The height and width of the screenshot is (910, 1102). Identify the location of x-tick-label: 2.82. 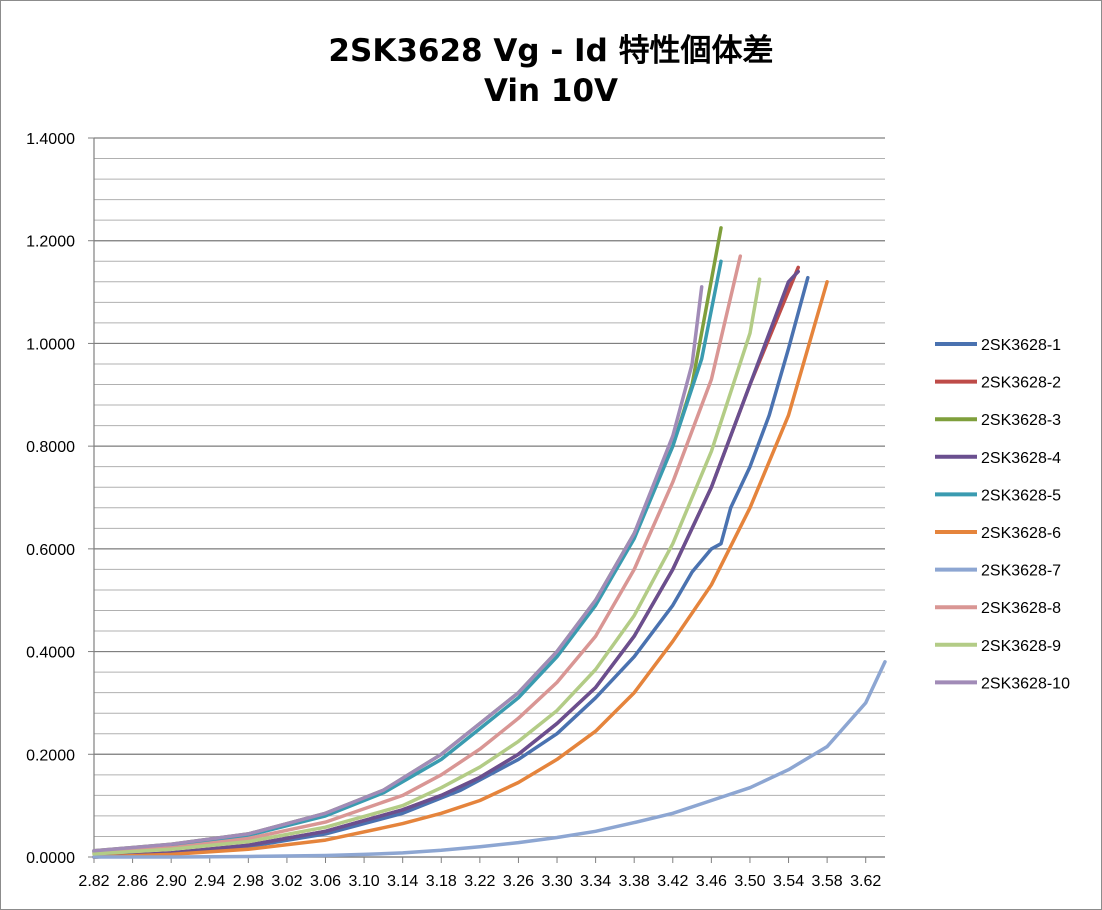
(93, 881).